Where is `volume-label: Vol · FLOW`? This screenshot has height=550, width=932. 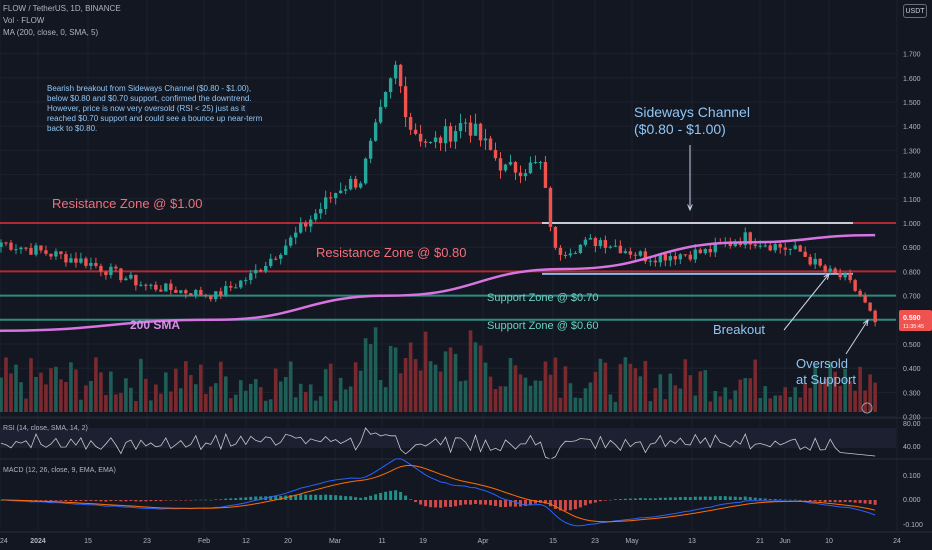 volume-label: Vol · FLOW is located at coordinates (24, 20).